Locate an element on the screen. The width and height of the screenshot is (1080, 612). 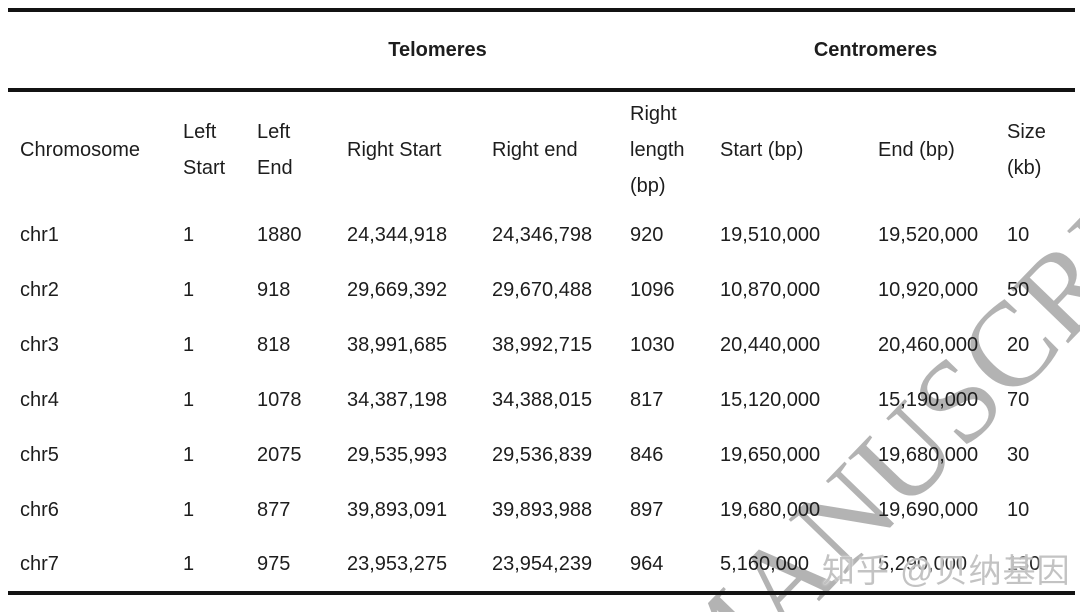
cell-end-bp: 19,690,000 is located at coordinates (928, 510).